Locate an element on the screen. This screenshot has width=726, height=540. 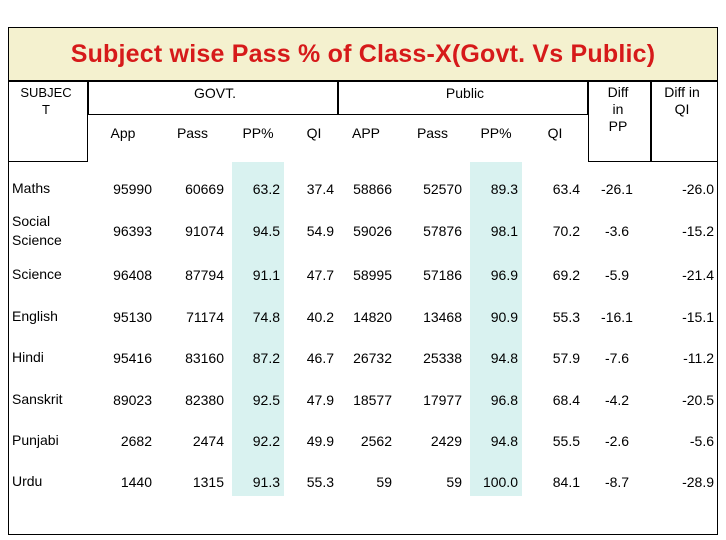
header-public-box is located at coordinates (463, 98).